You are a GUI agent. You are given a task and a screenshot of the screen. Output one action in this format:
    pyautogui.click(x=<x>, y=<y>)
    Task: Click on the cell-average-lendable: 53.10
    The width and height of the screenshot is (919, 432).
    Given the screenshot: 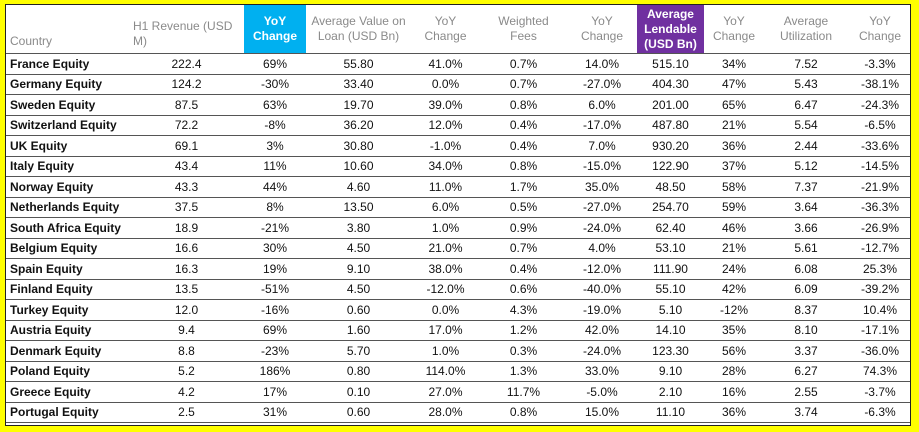 What is the action you would take?
    pyautogui.click(x=670, y=248)
    